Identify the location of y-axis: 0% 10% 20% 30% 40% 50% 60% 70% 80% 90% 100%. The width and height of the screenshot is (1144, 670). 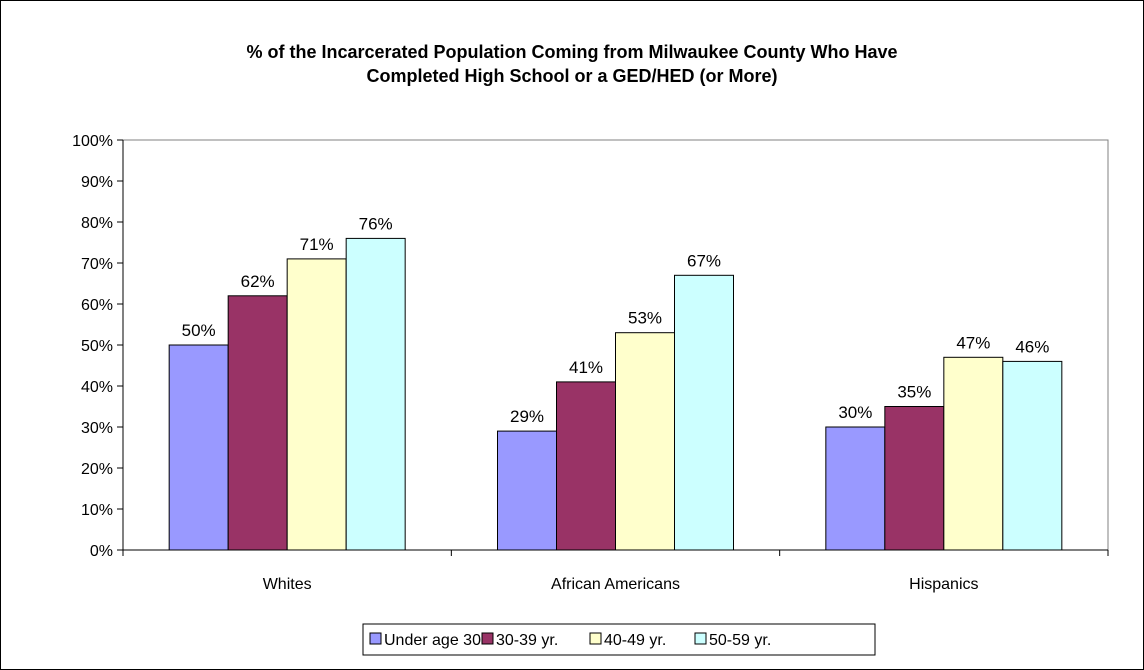
(98, 346).